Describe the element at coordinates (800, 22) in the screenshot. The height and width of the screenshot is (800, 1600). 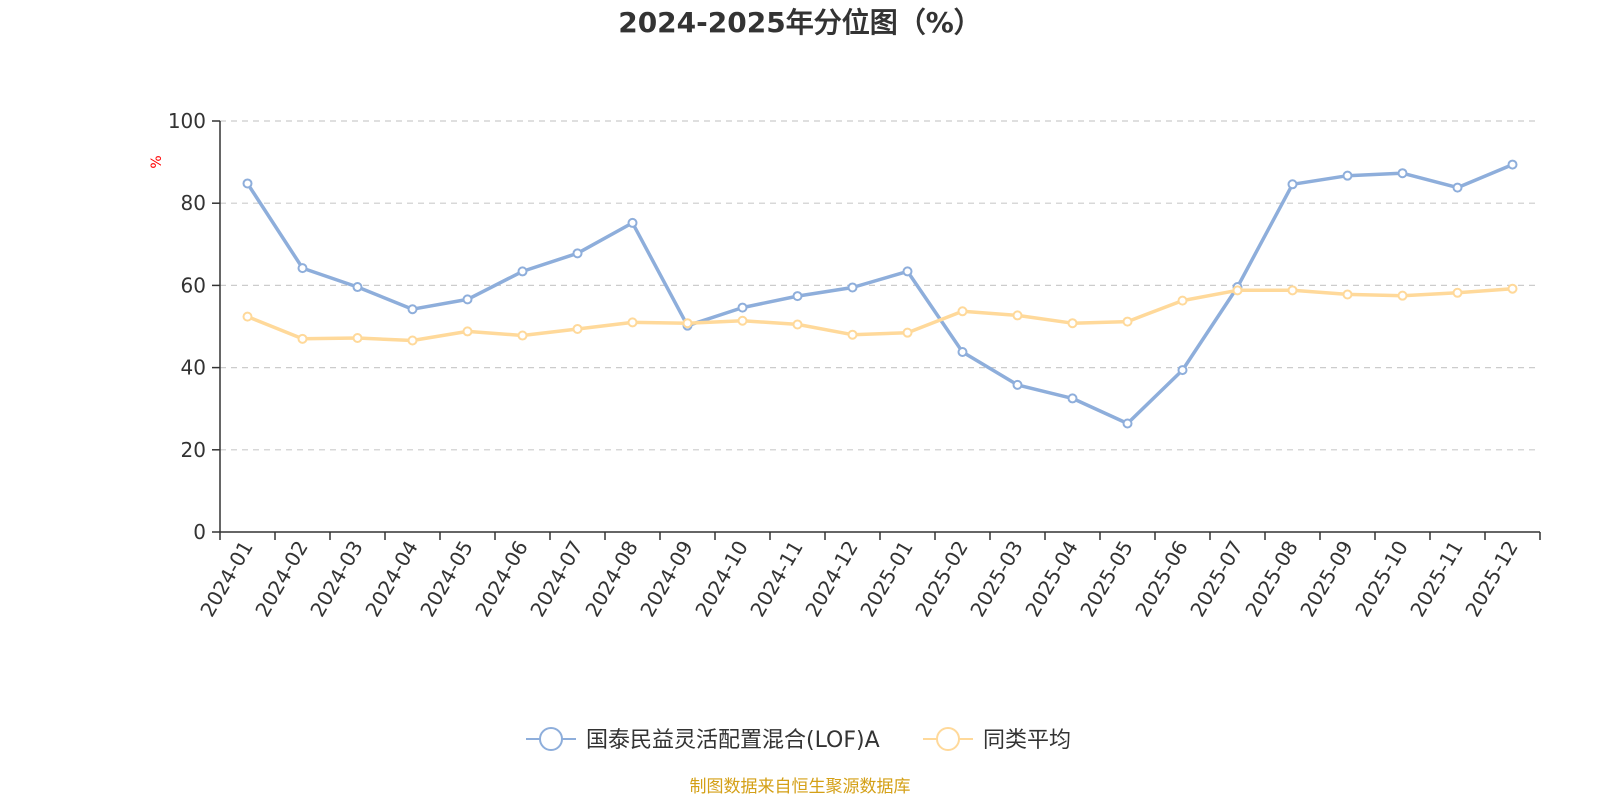
I see `chart-title: 2024-2025年分位图（%）` at that location.